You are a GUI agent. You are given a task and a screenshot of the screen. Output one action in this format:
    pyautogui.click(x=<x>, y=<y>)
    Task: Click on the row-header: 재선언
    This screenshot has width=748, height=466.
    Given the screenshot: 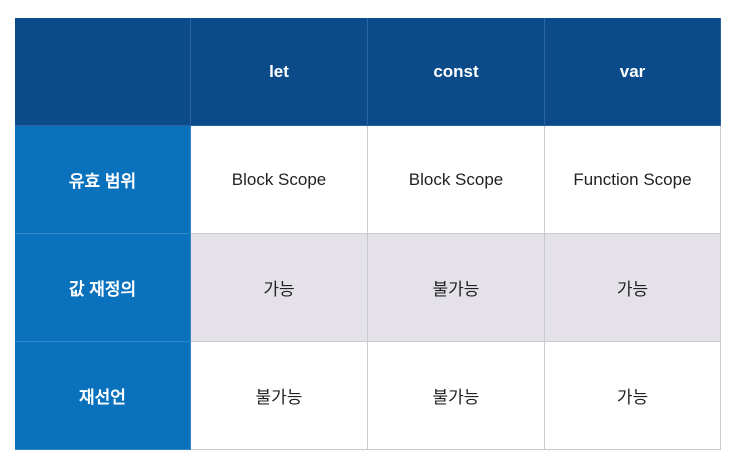 What is the action you would take?
    pyautogui.click(x=103, y=396)
    